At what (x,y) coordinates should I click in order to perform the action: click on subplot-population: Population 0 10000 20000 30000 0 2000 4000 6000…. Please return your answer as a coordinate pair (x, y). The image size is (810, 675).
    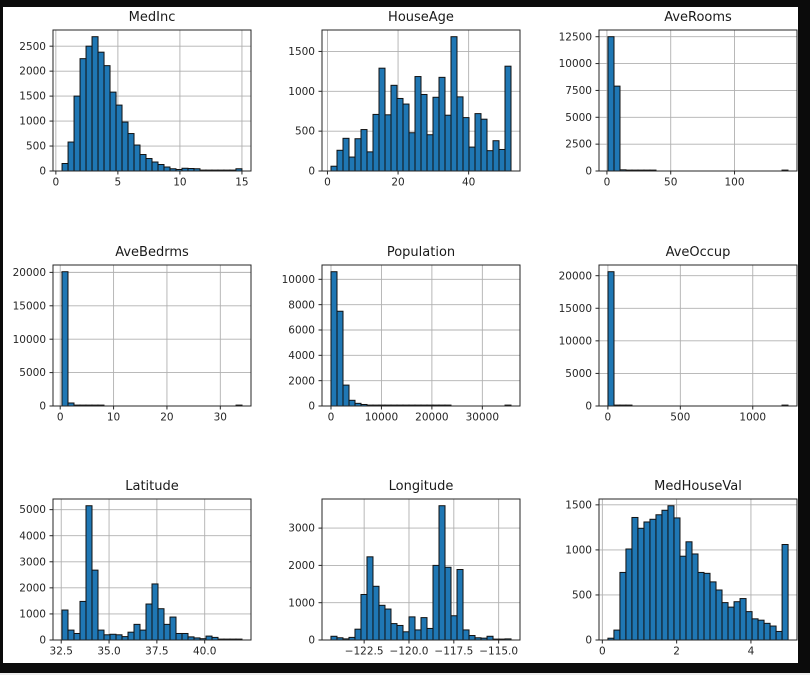
    Looking at the image, I should click on (405, 352).